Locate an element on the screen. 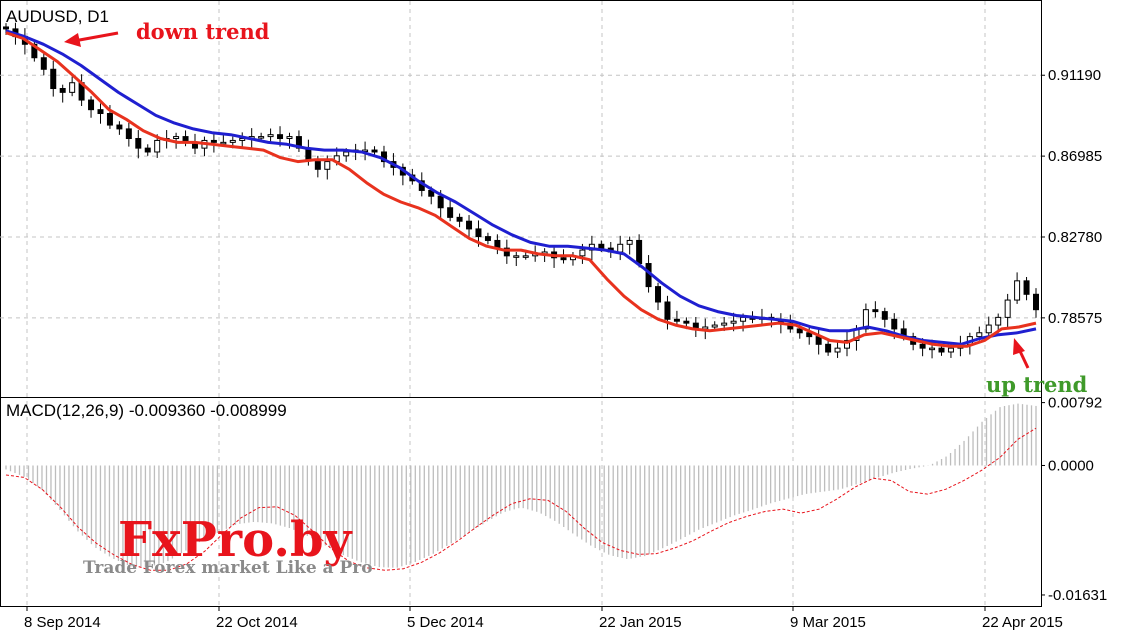 This screenshot has width=1136, height=640. price-tick-label: 0.91190 is located at coordinates (1074, 75).